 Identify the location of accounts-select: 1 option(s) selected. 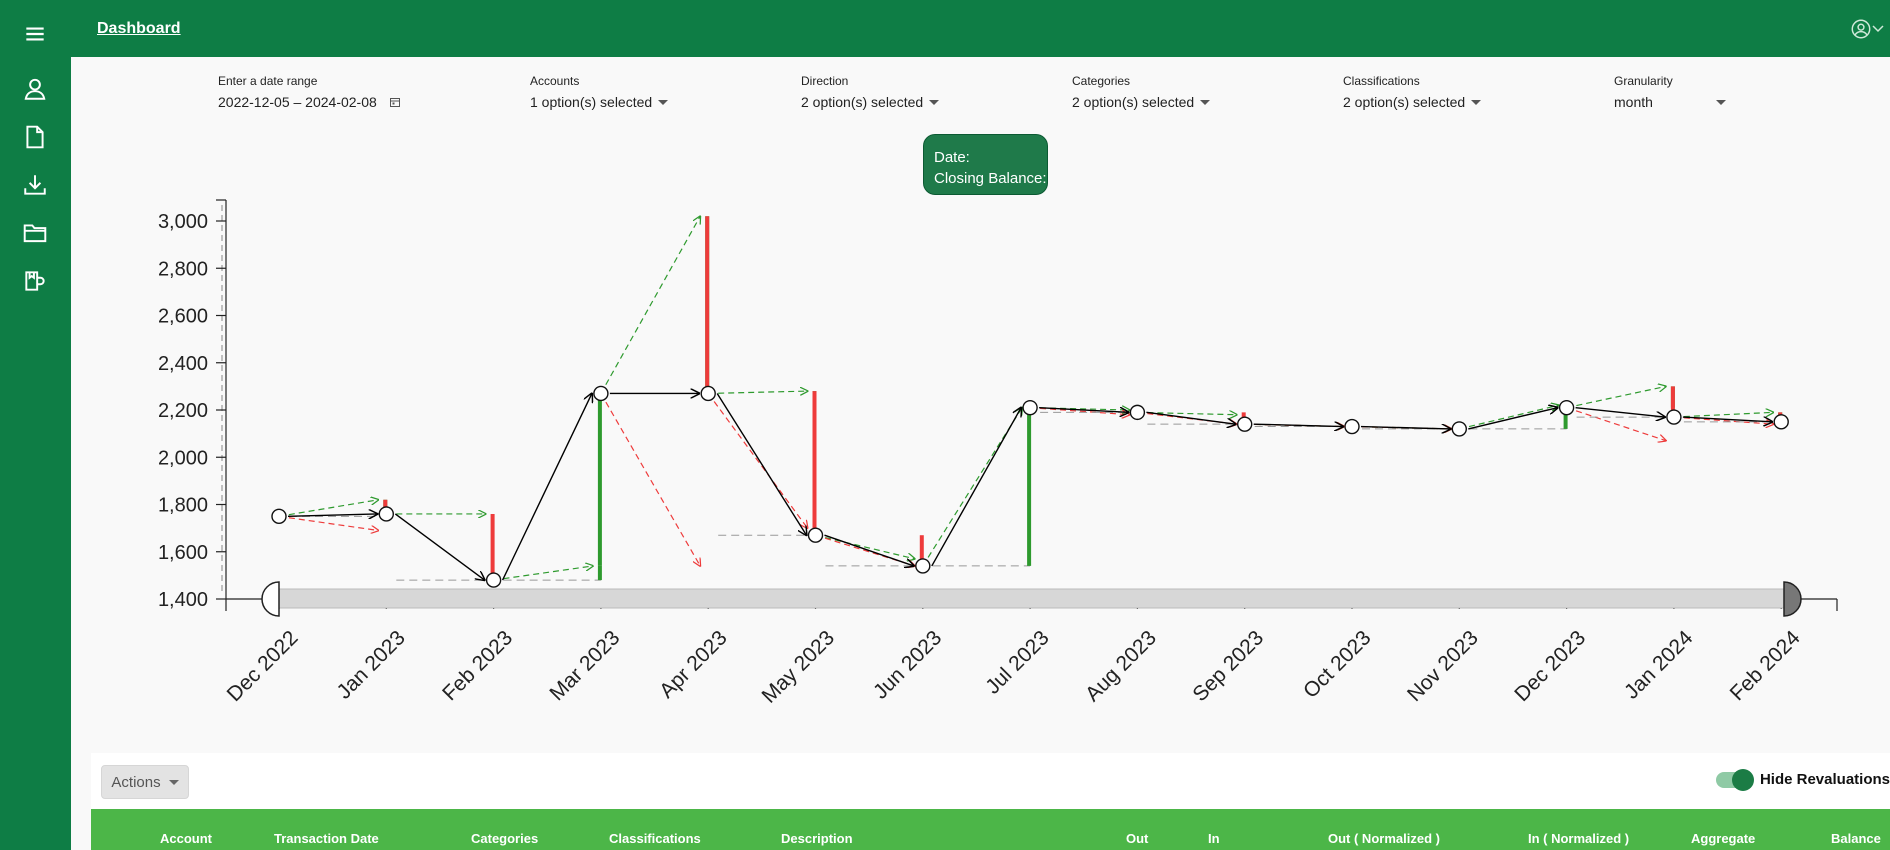
(599, 102).